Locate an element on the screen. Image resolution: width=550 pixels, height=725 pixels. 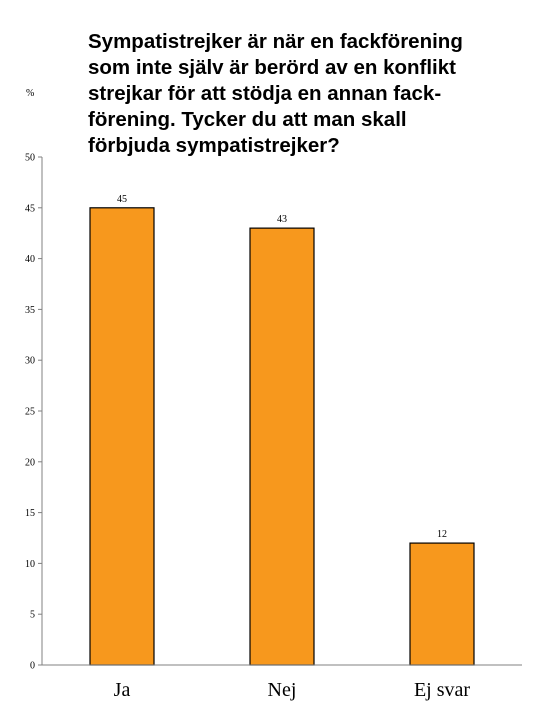
y-tick-label: 25 is located at coordinates (30, 412).